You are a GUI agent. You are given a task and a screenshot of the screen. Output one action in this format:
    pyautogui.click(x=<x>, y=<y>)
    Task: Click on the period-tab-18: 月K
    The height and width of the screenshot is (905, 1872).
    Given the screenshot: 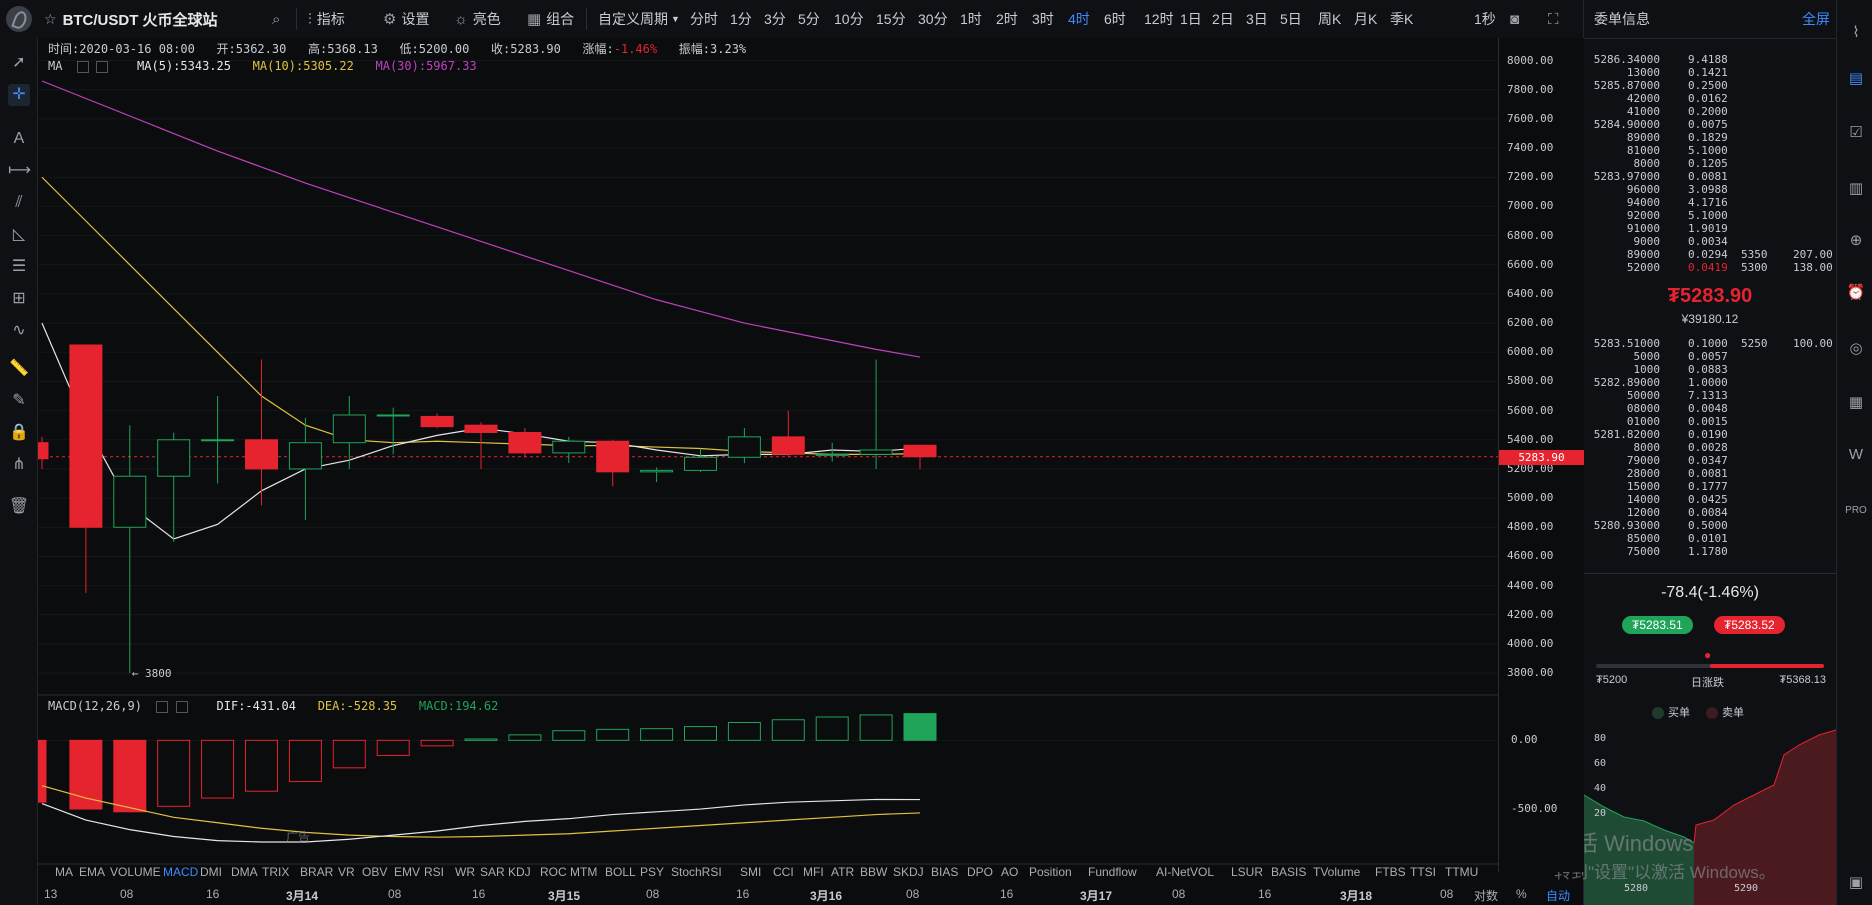 What is the action you would take?
    pyautogui.click(x=1366, y=19)
    